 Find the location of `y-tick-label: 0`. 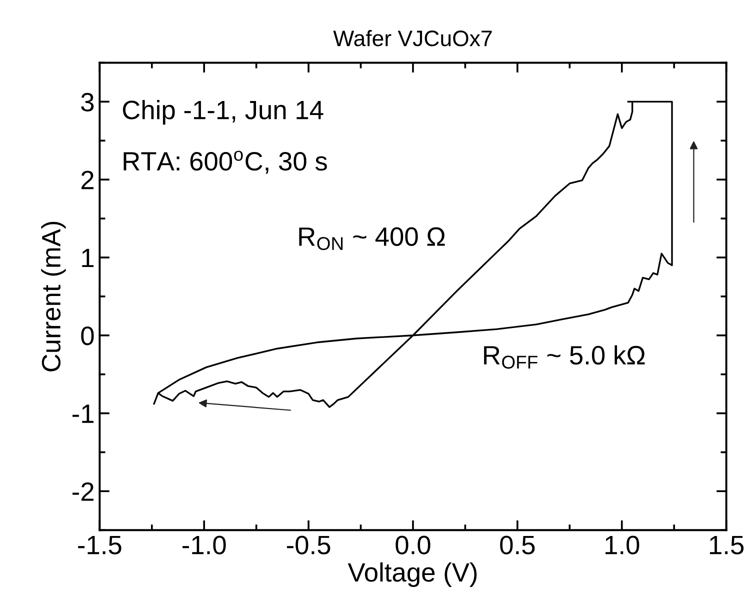

y-tick-label: 0 is located at coordinates (87, 336).